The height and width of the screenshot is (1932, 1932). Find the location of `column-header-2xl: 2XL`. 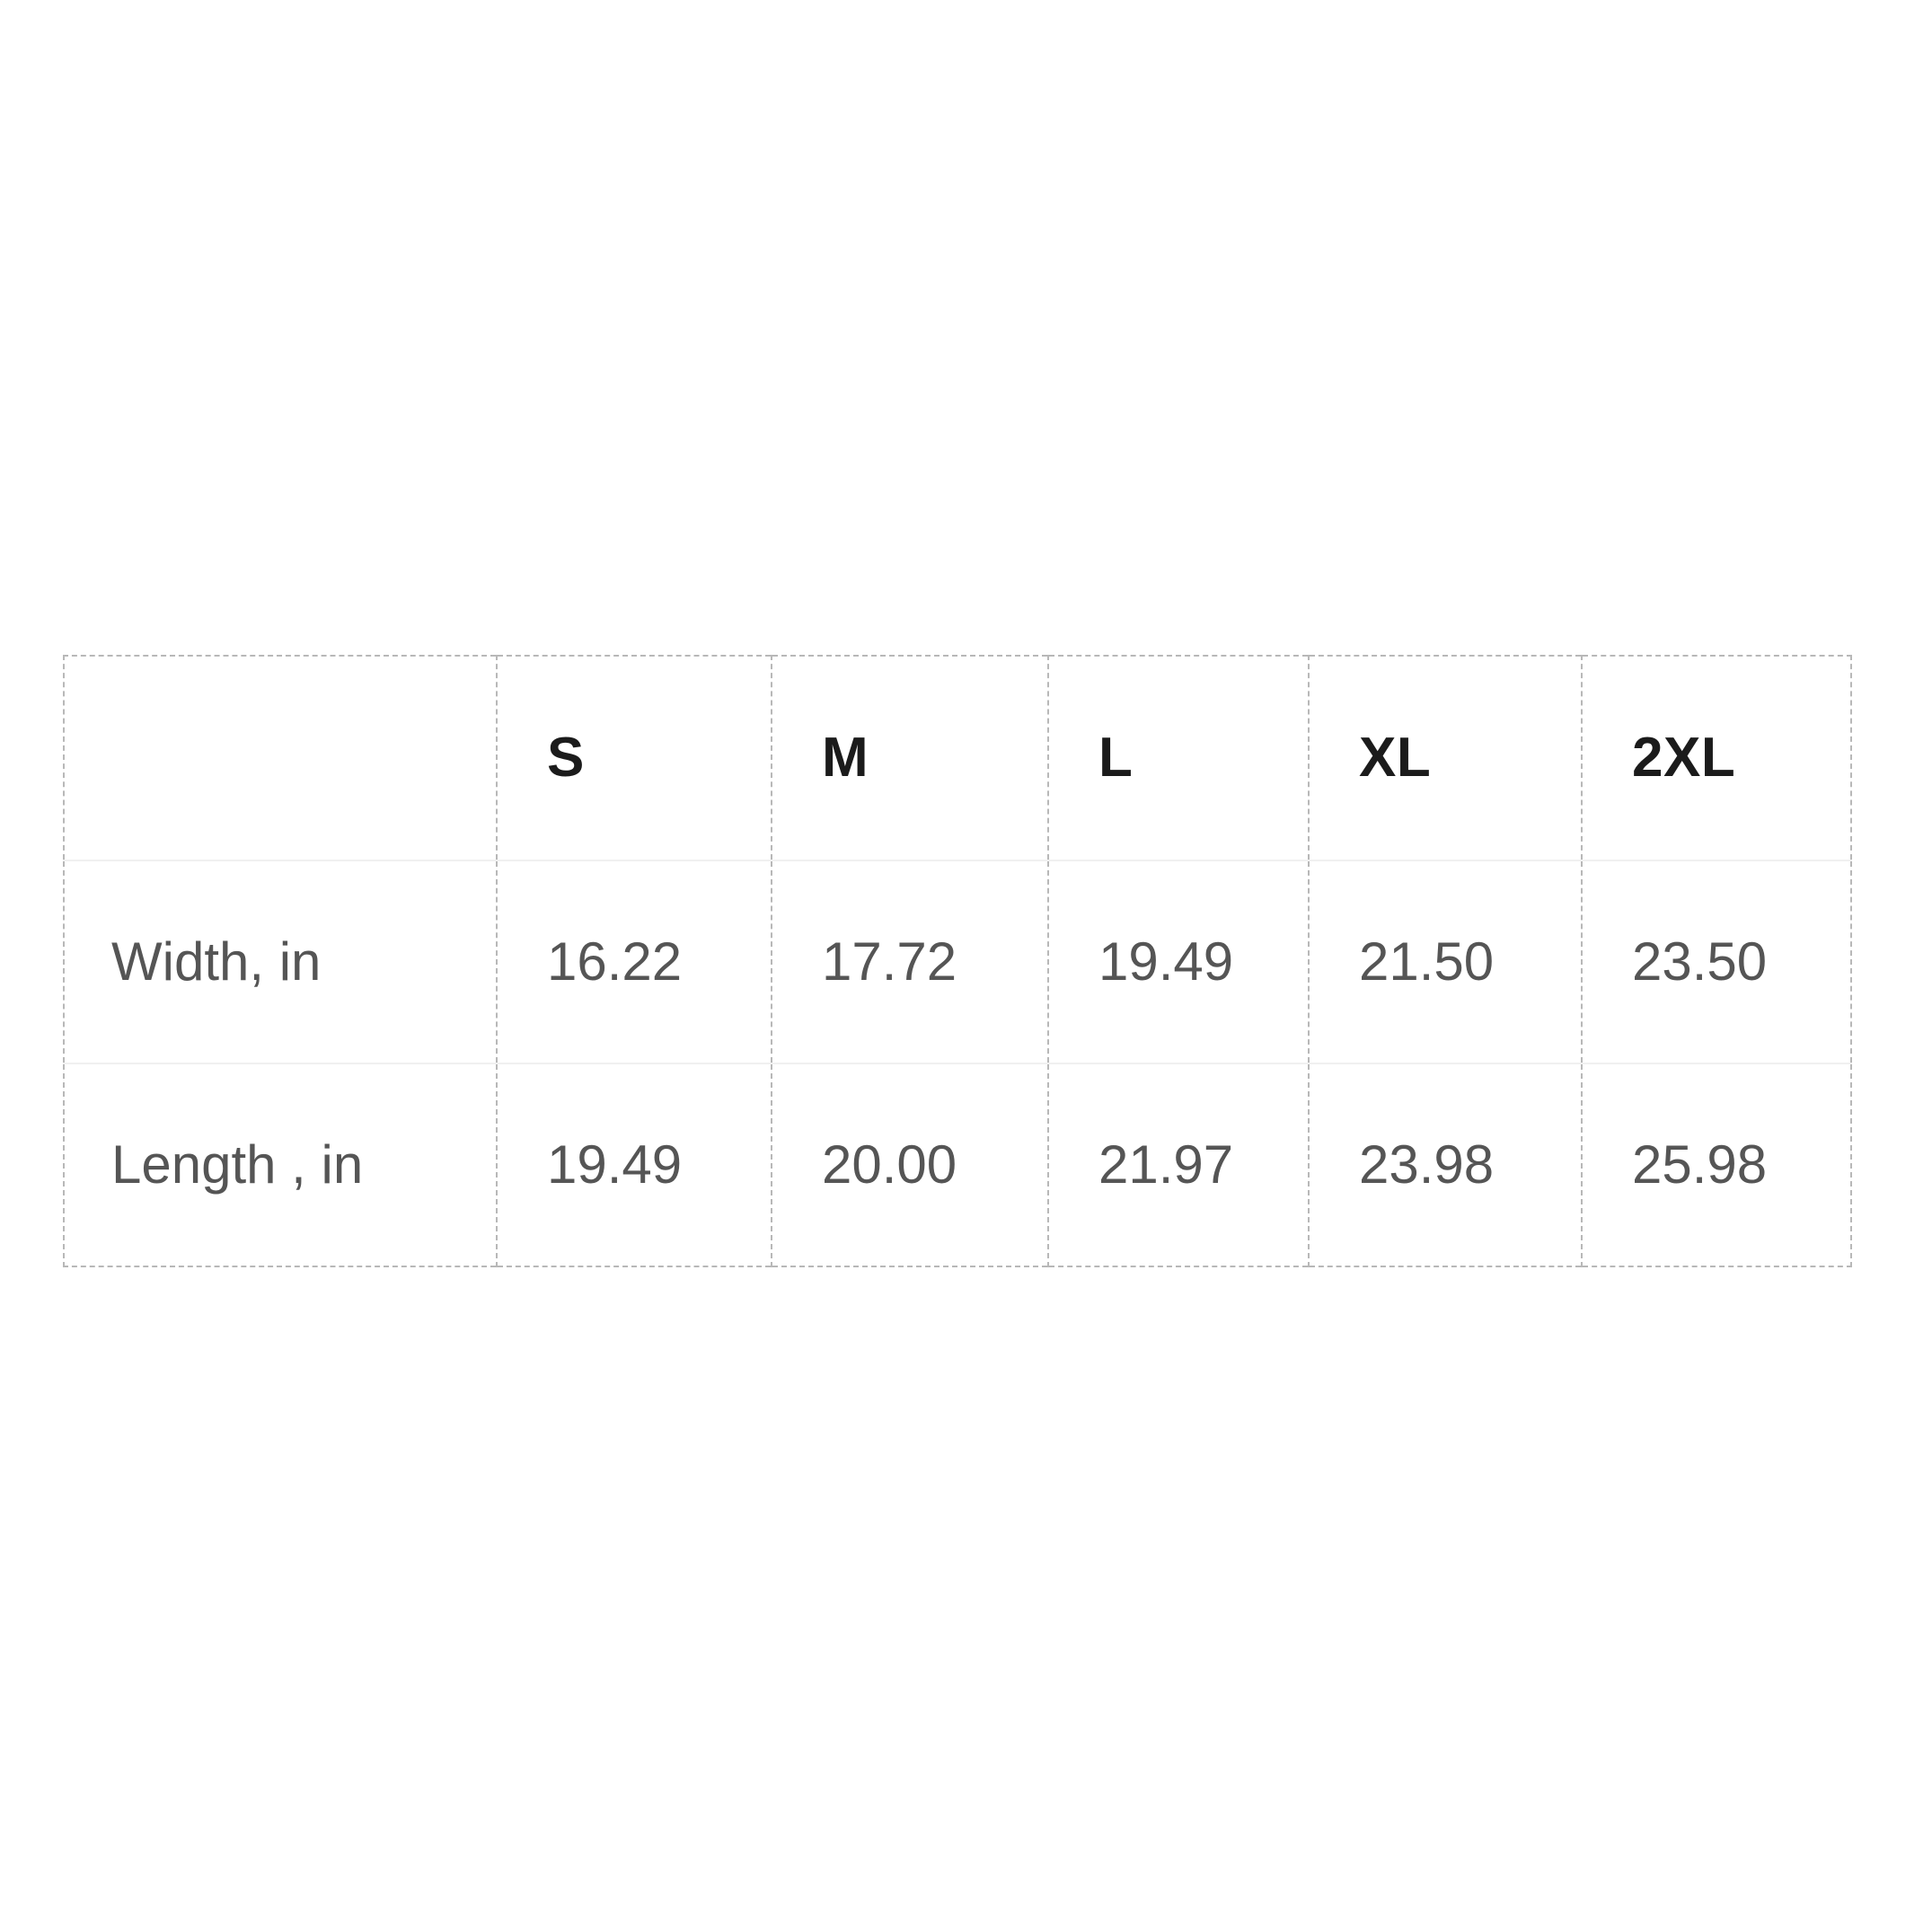

column-header-2xl: 2XL is located at coordinates (1716, 758).